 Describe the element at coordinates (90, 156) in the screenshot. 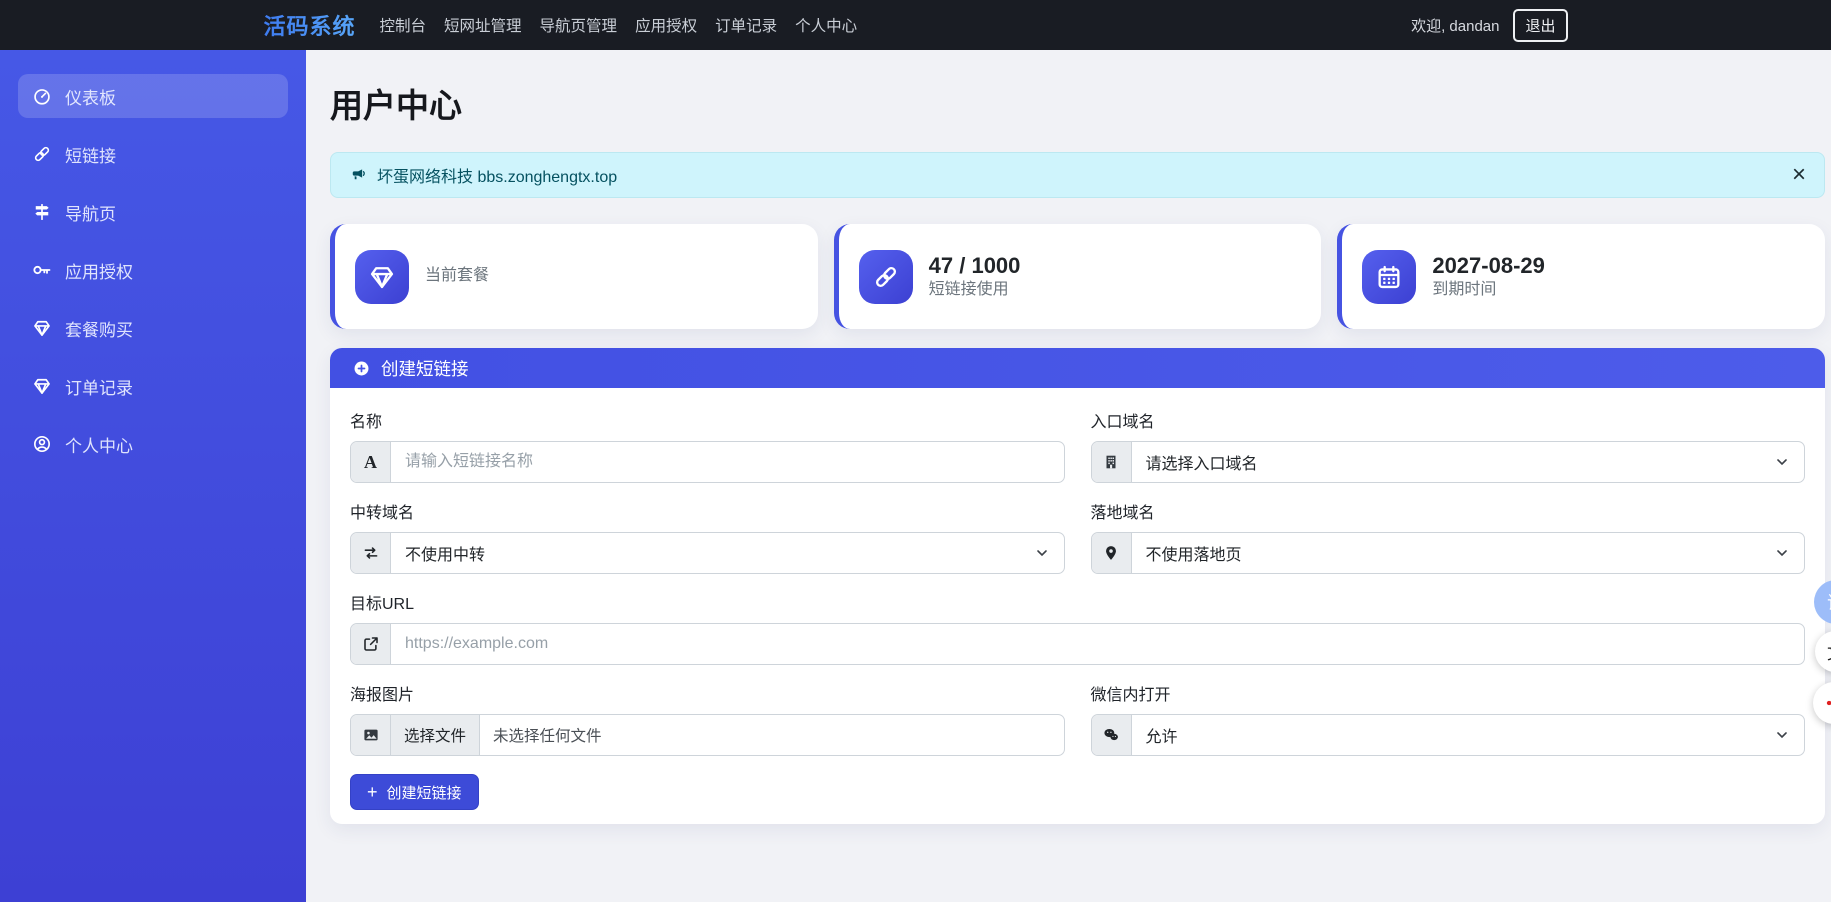

I see `sidebar-item-label: 短链接` at that location.